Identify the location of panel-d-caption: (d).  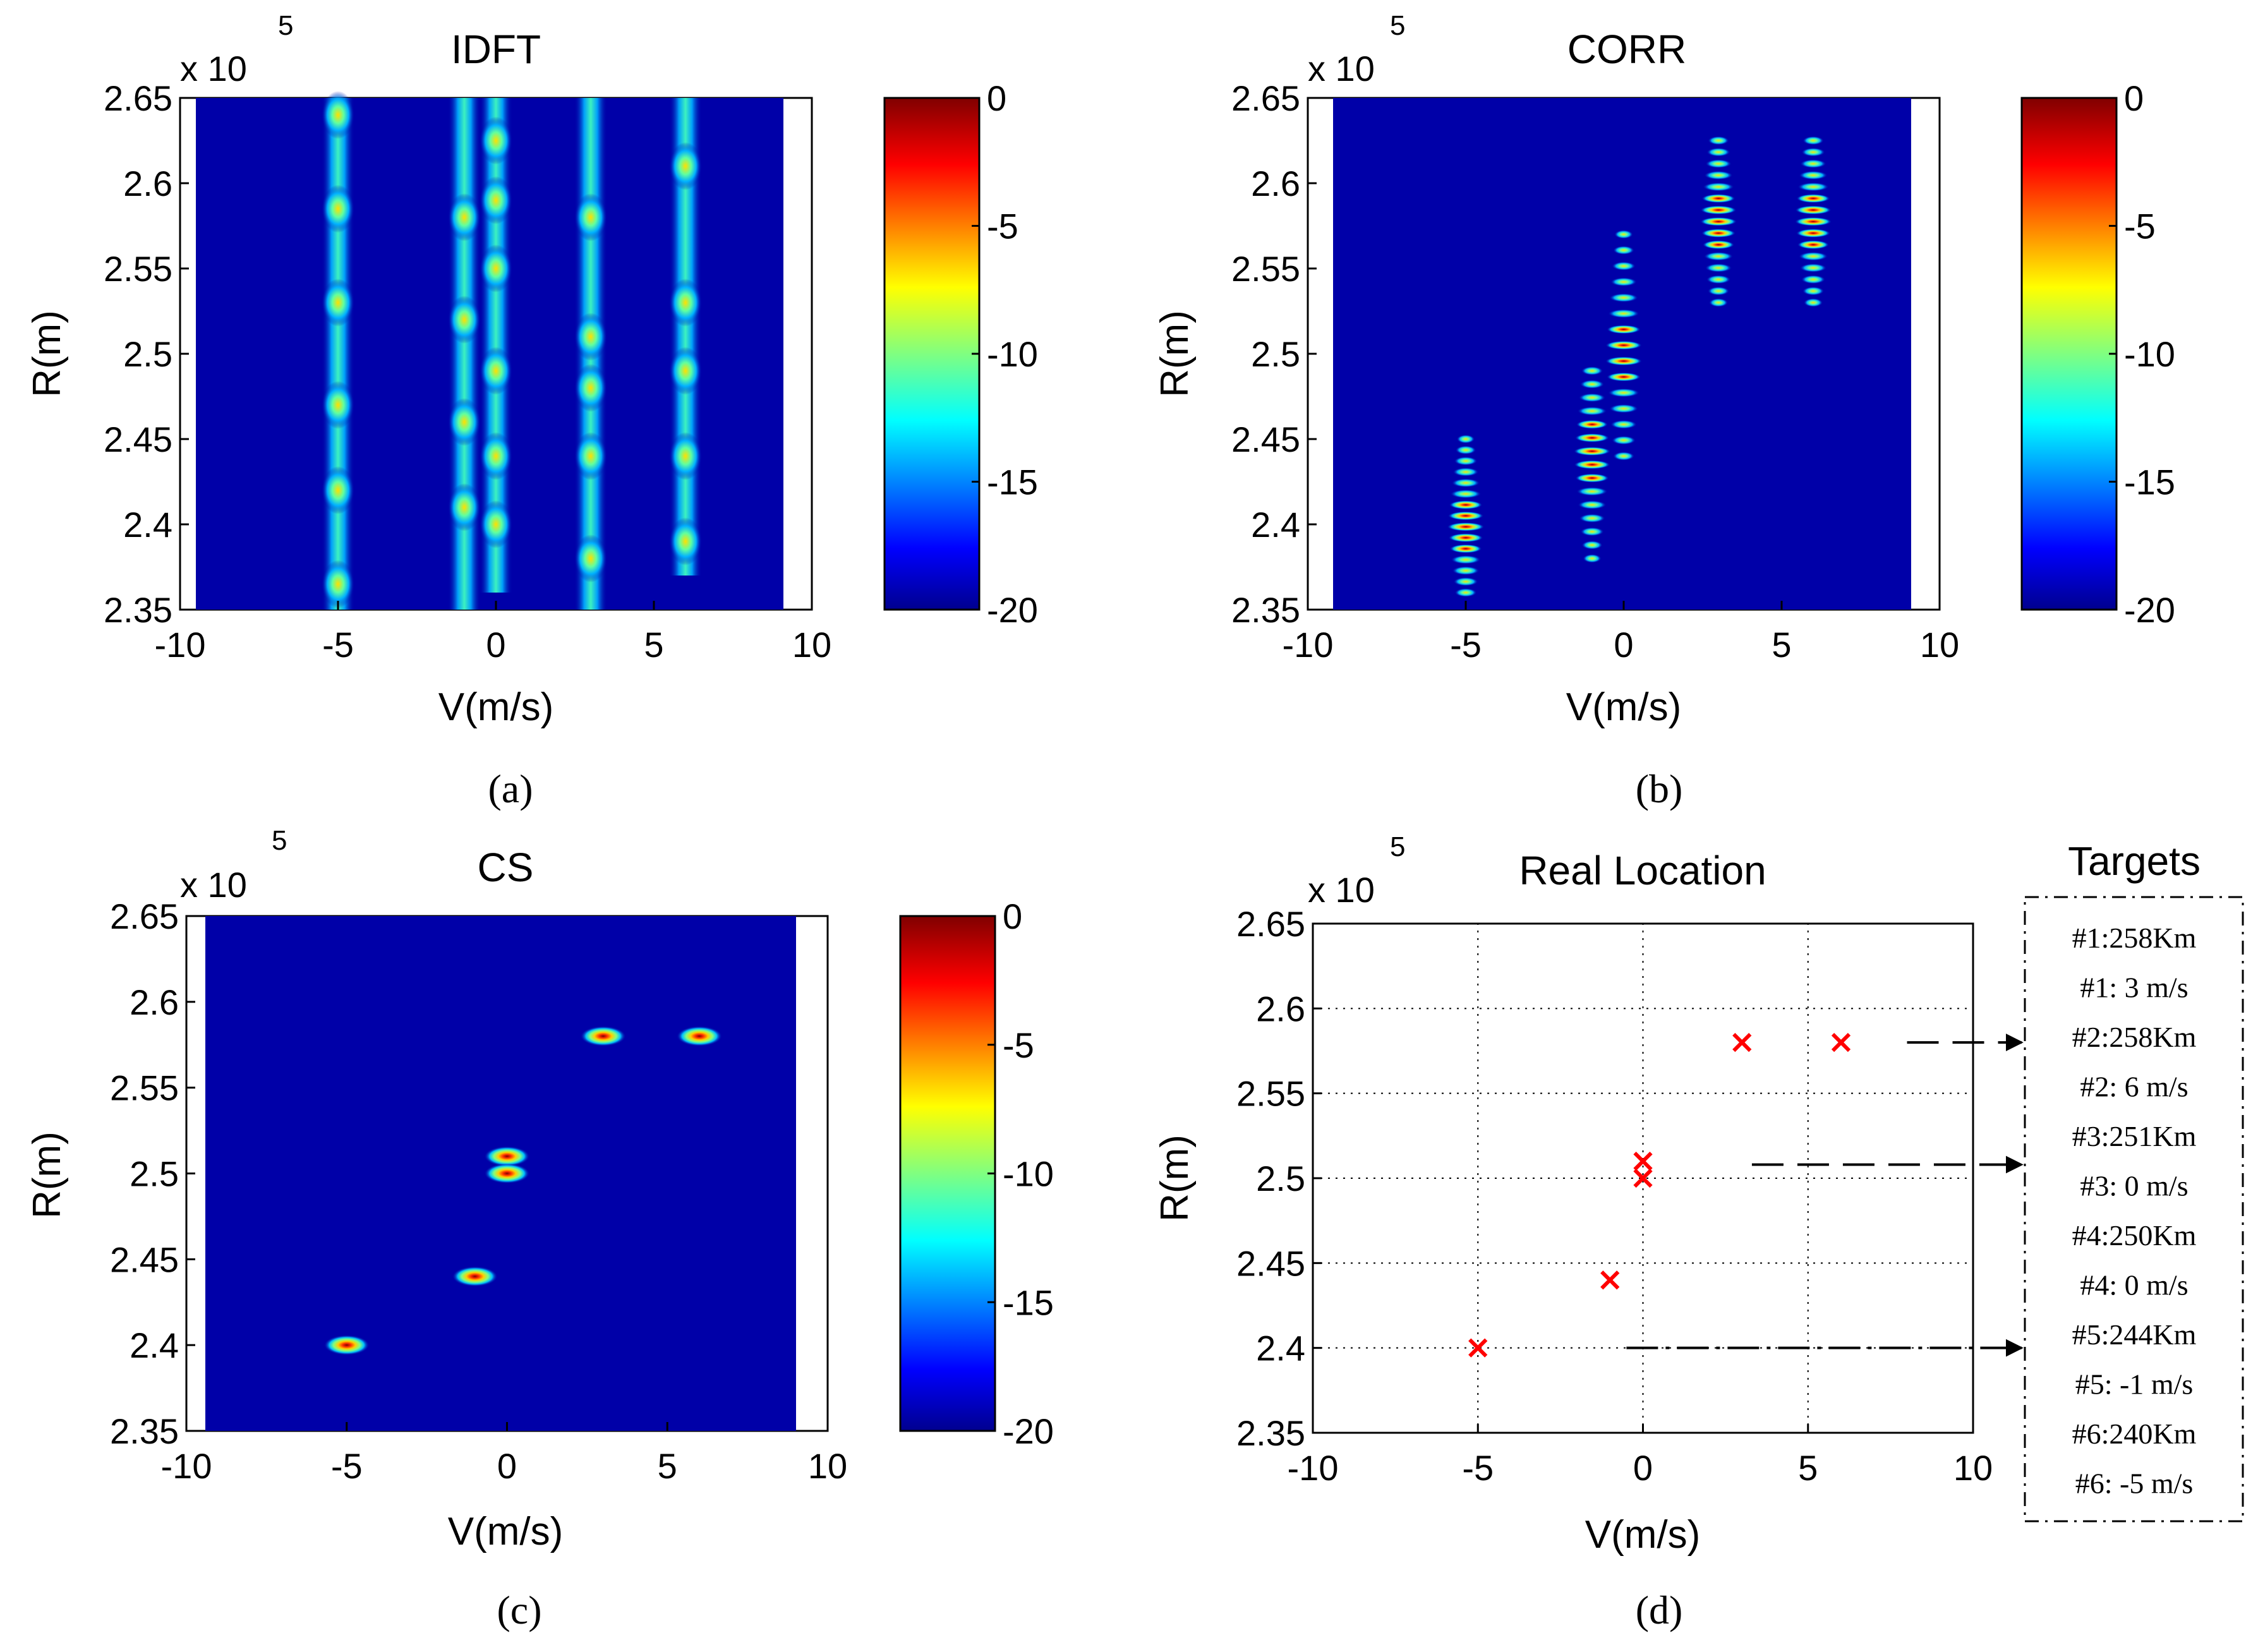
(1659, 1610).